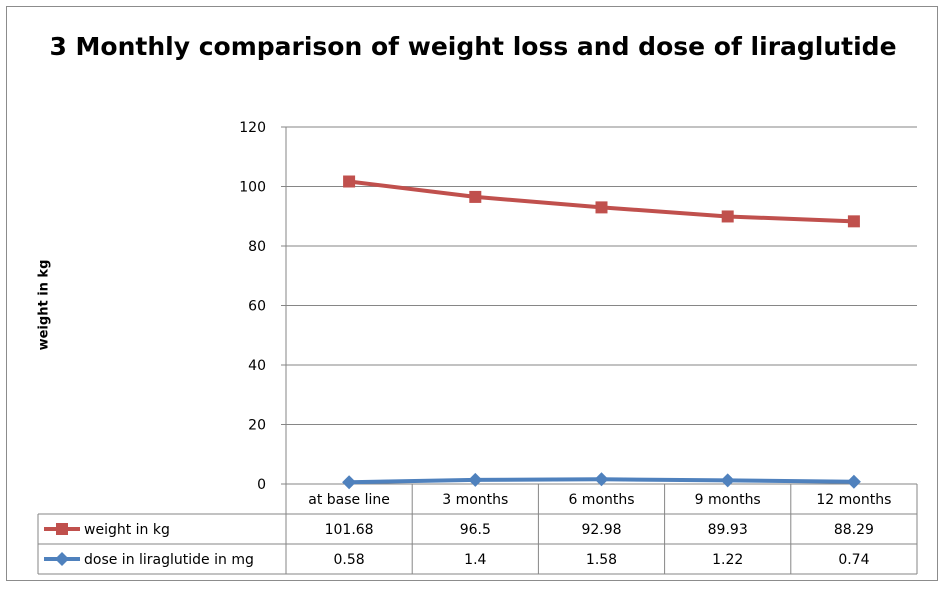 This screenshot has height=589, width=946. What do you see at coordinates (252, 188) in the screenshot?
I see `y-tick-label: 100` at bounding box center [252, 188].